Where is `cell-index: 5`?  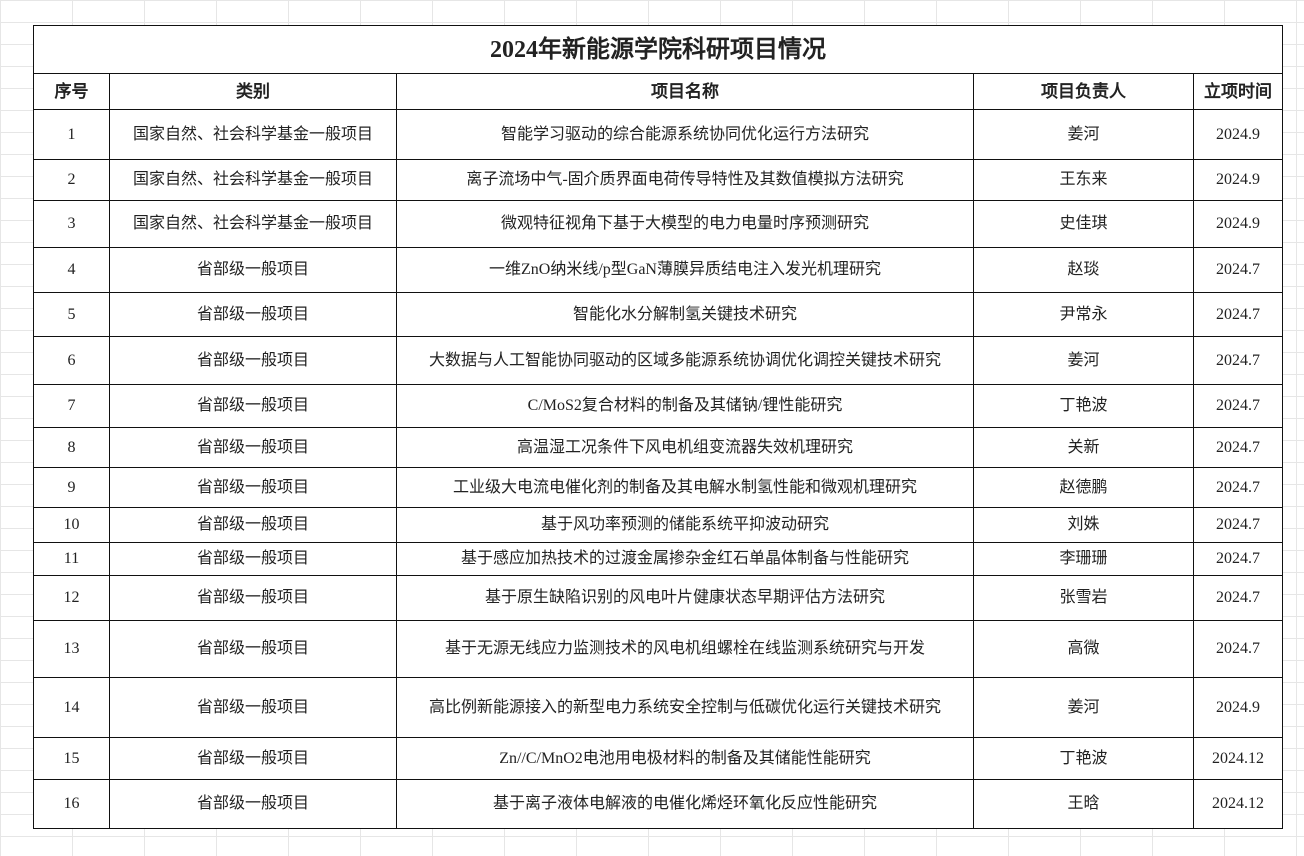
cell-index: 5 is located at coordinates (71, 314).